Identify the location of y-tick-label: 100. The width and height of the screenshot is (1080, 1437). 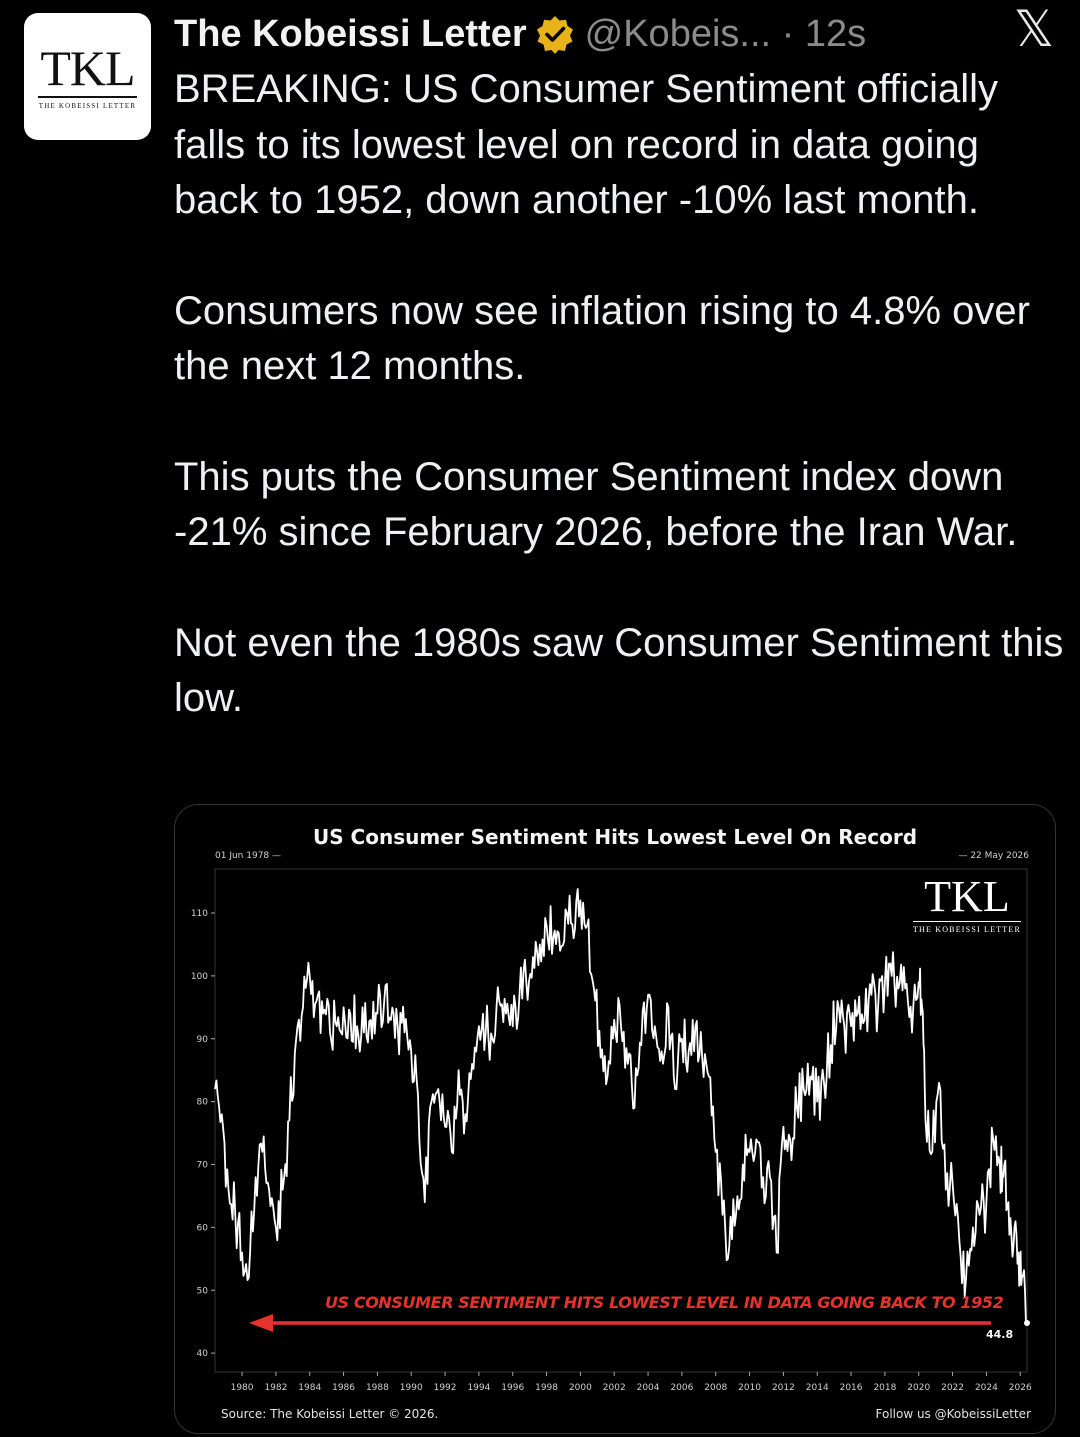
(199, 977).